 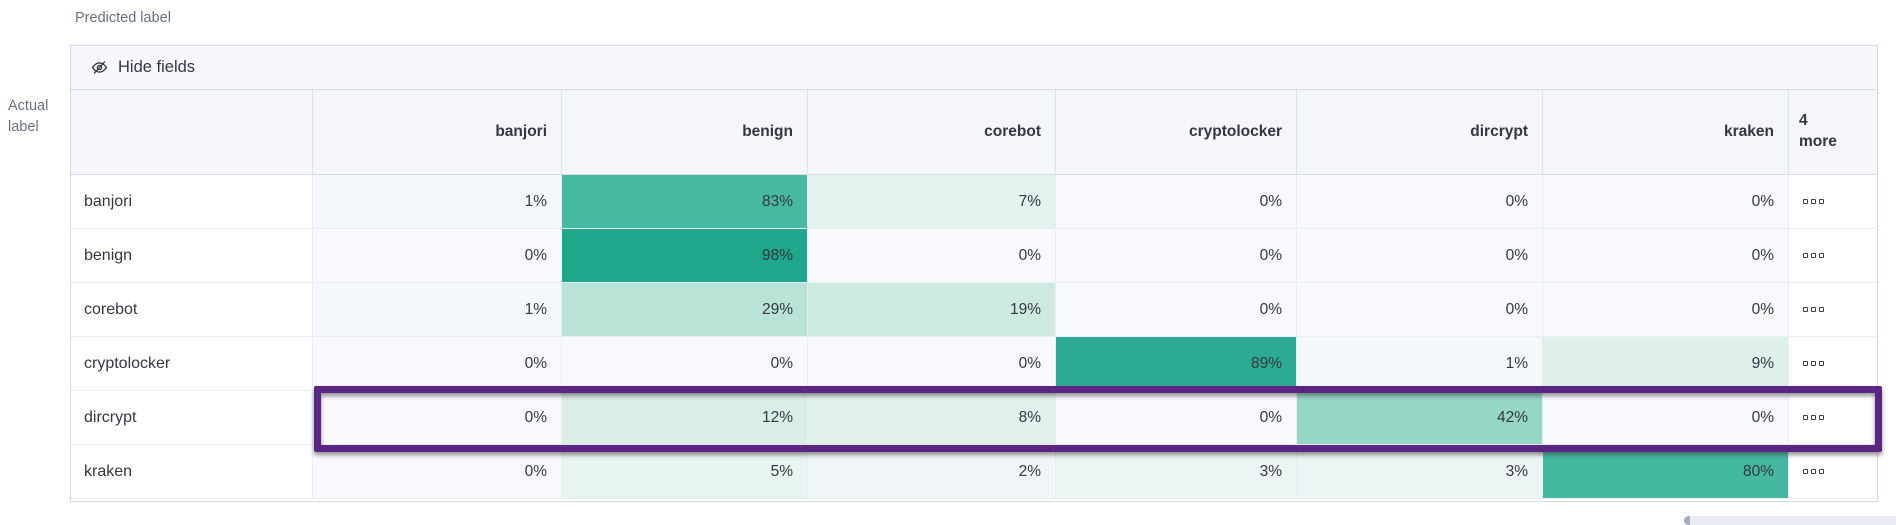 What do you see at coordinates (1420, 418) in the screenshot?
I see `cell-dircrypt-dircrypt: 42%` at bounding box center [1420, 418].